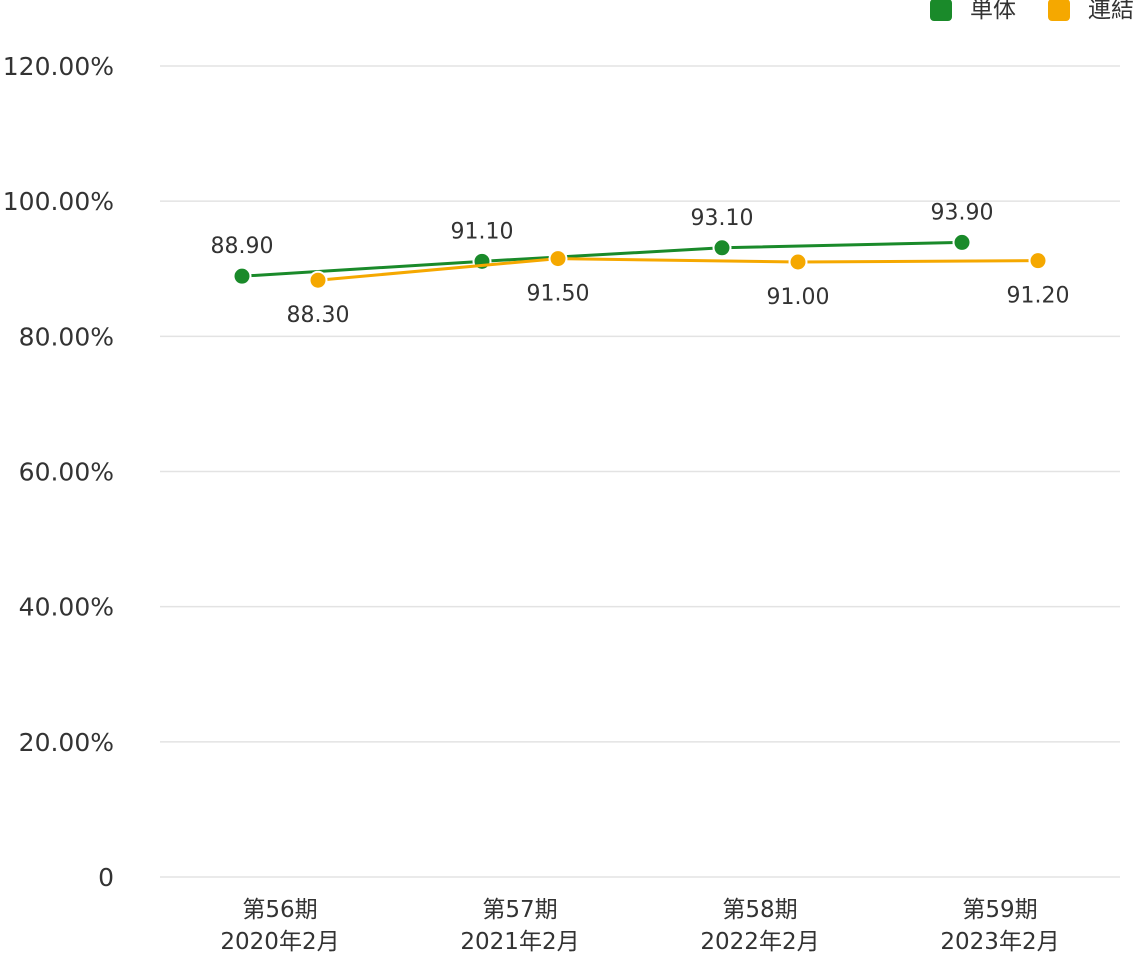 This screenshot has height=960, width=1140. What do you see at coordinates (759, 910) in the screenshot?
I see `x-tick-label: 第58期` at bounding box center [759, 910].